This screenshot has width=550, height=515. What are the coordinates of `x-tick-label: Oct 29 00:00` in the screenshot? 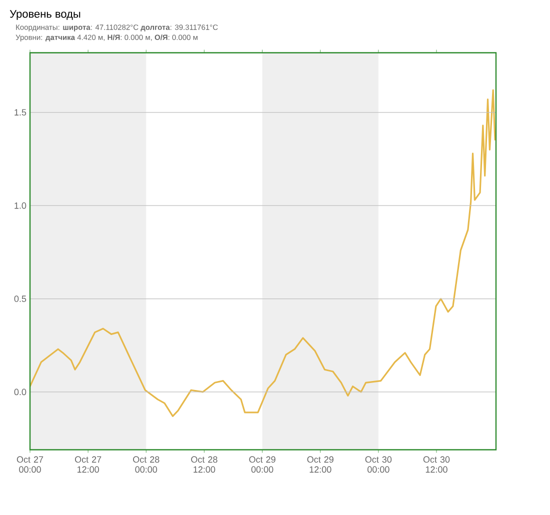 It's located at (262, 464).